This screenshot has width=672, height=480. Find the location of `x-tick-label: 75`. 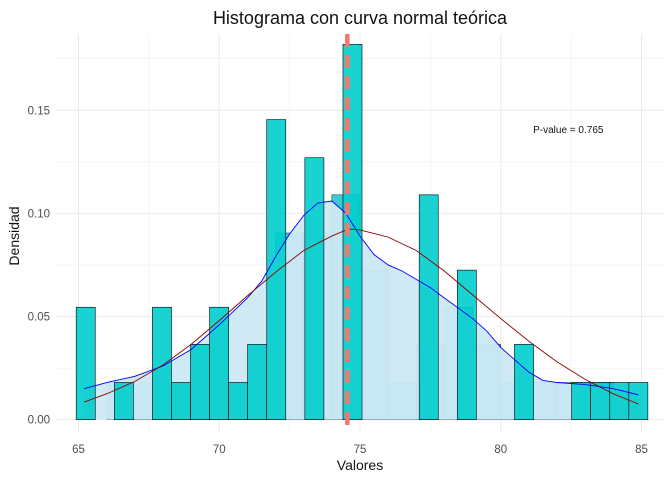

x-tick-label: 75 is located at coordinates (360, 450).